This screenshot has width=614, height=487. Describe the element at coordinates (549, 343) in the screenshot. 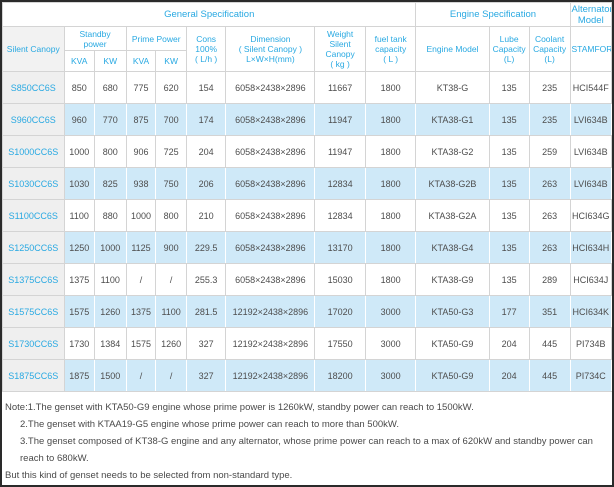

I see `value-cell: 445` at that location.